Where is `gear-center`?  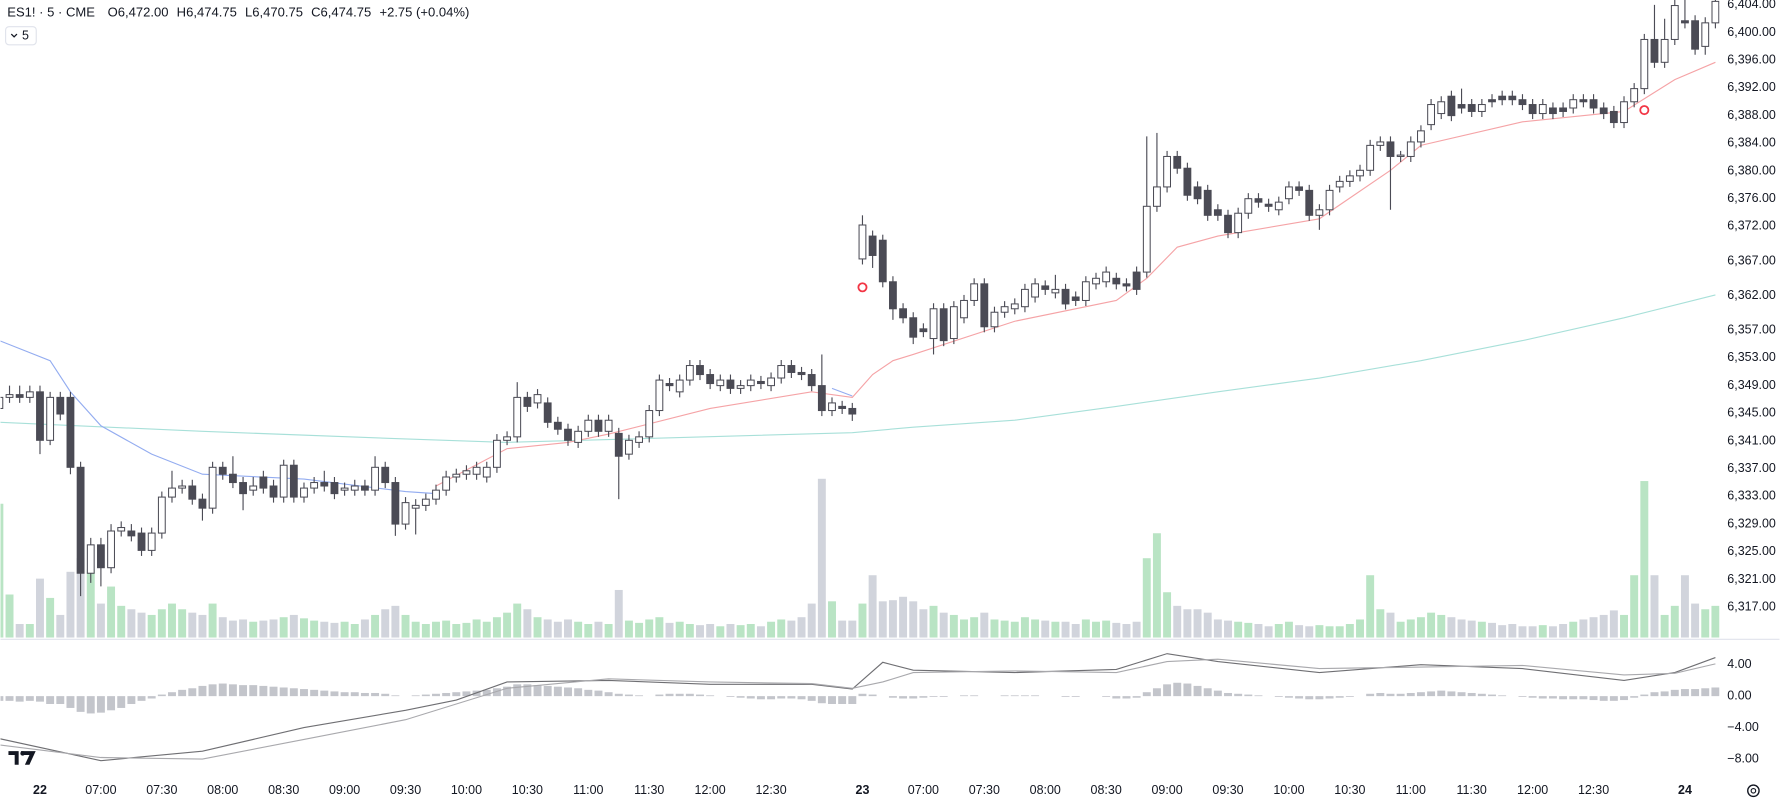 gear-center is located at coordinates (1753, 790).